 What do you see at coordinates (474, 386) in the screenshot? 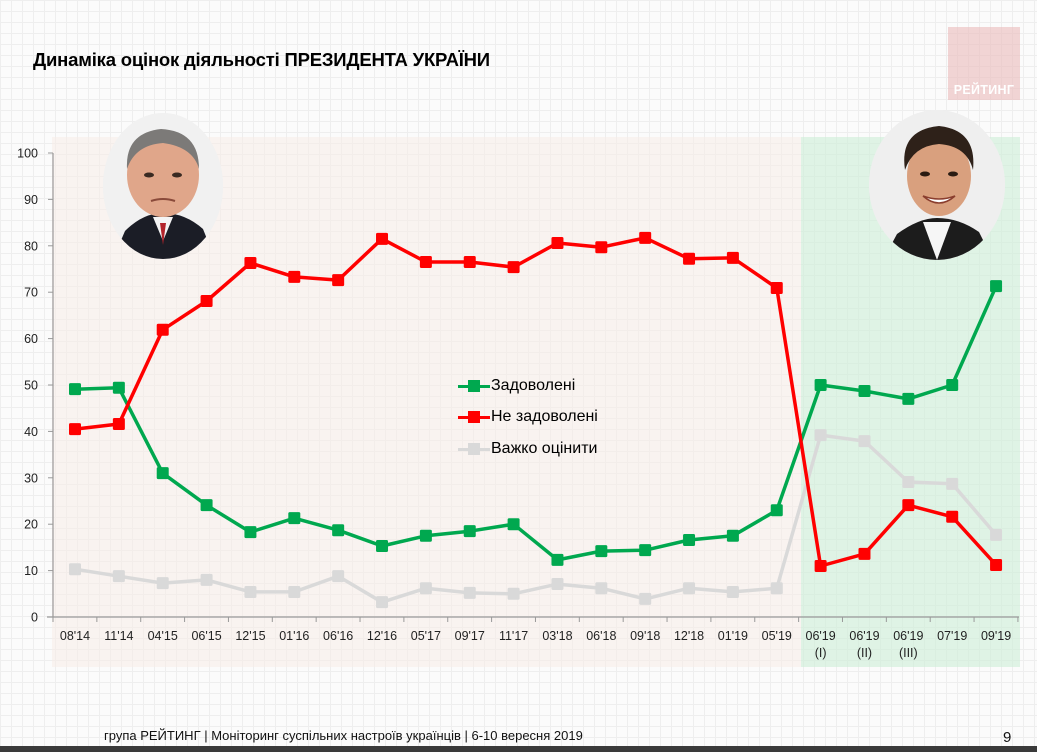
I see `legend-swatch-green-icon` at bounding box center [474, 386].